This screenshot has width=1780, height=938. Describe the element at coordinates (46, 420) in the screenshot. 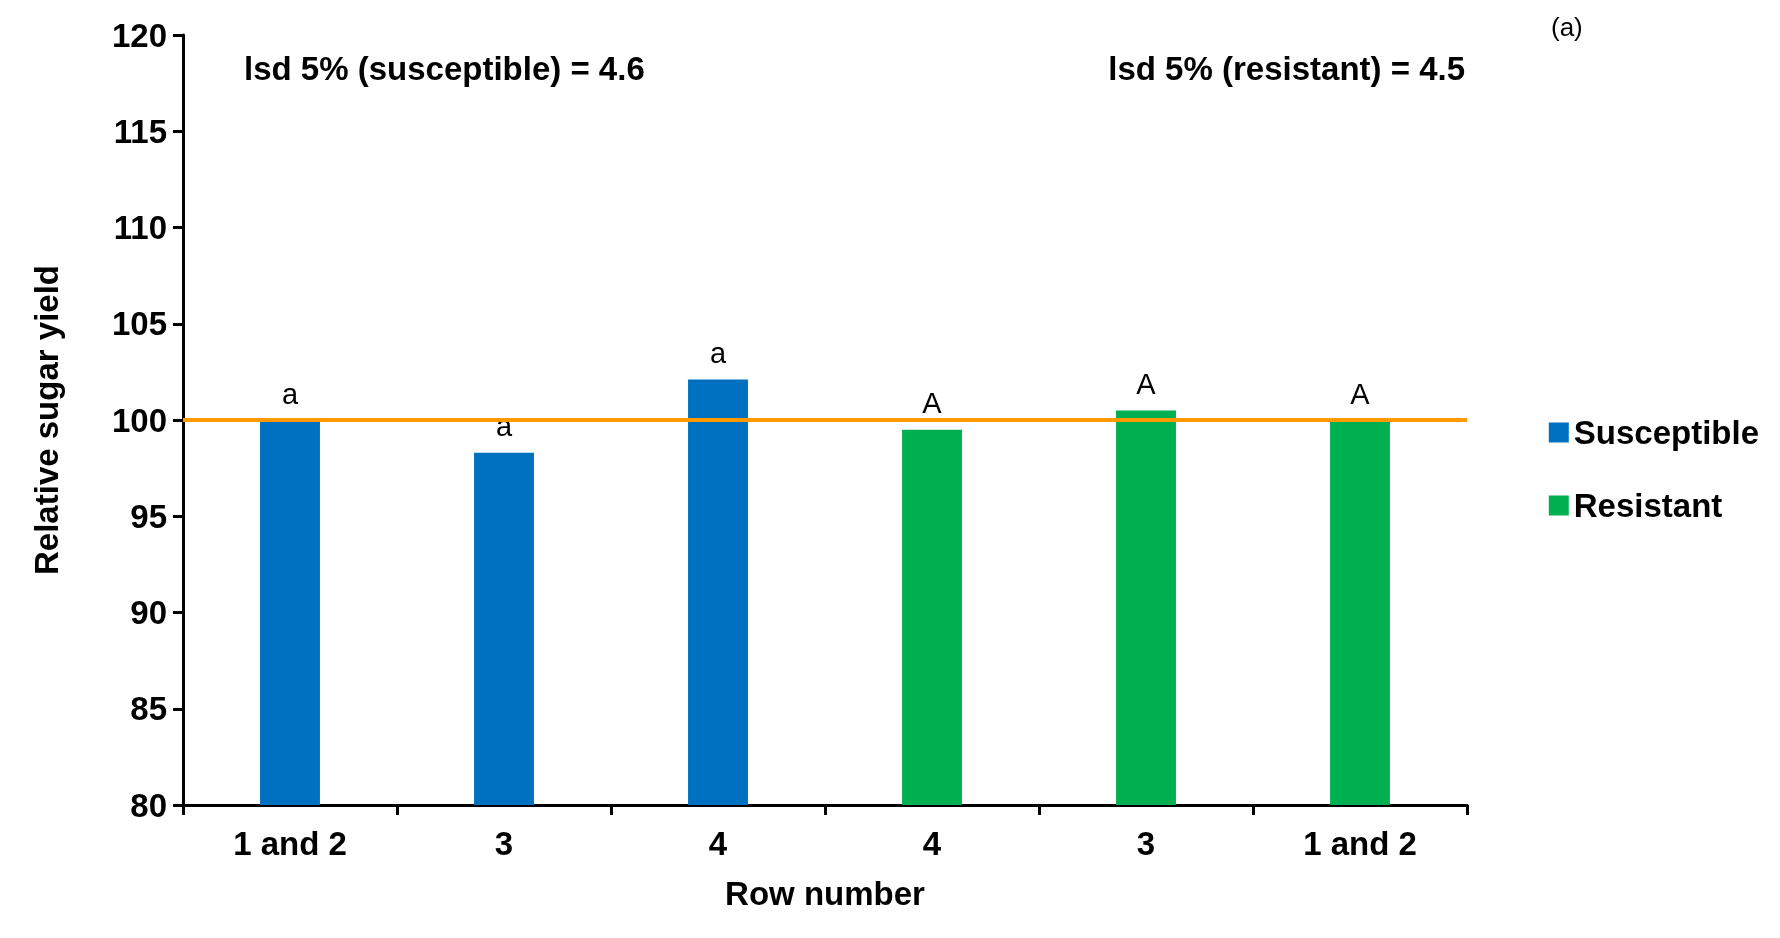

I see `y-axis-title: Relative sugar yield` at that location.